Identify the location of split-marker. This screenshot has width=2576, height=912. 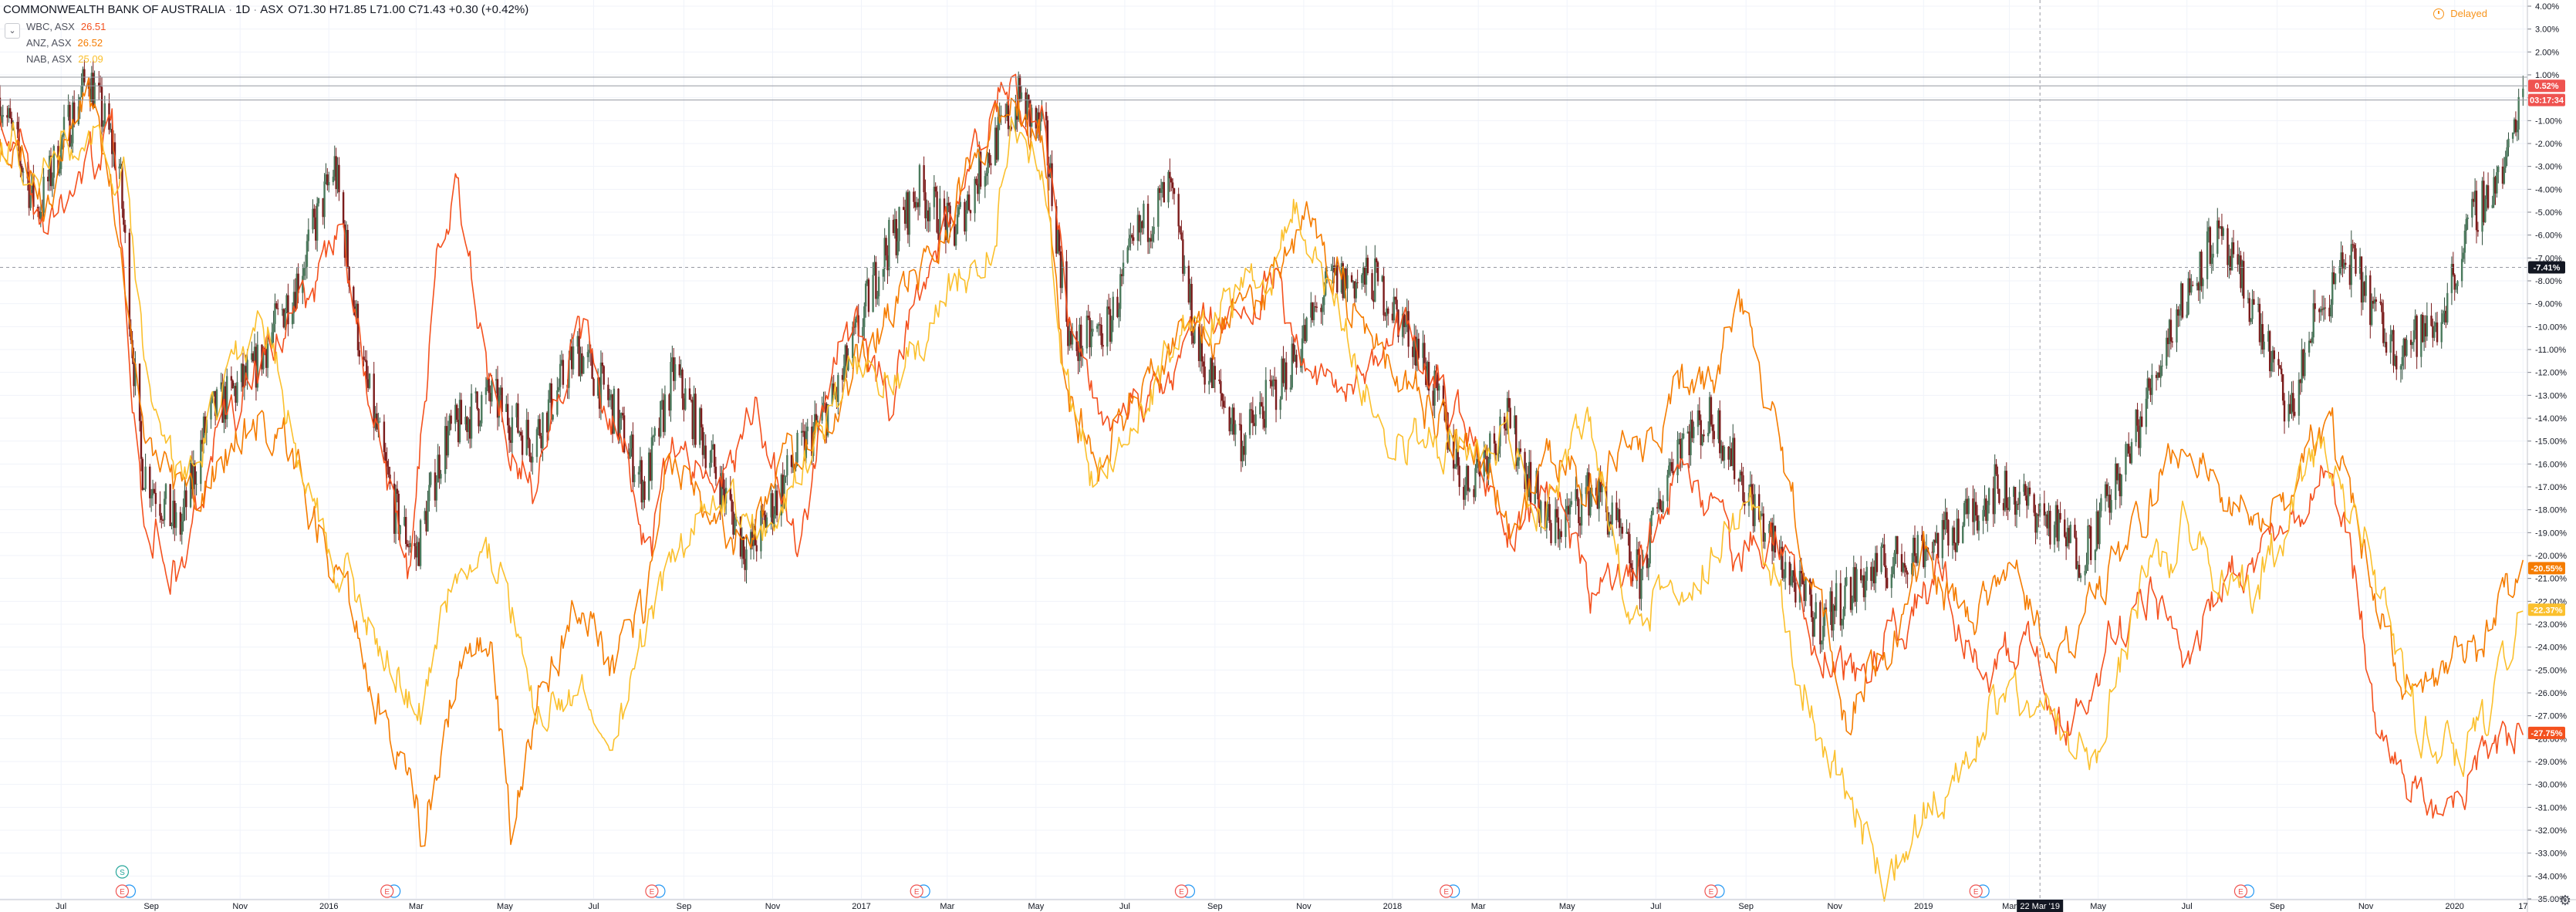
(122, 872).